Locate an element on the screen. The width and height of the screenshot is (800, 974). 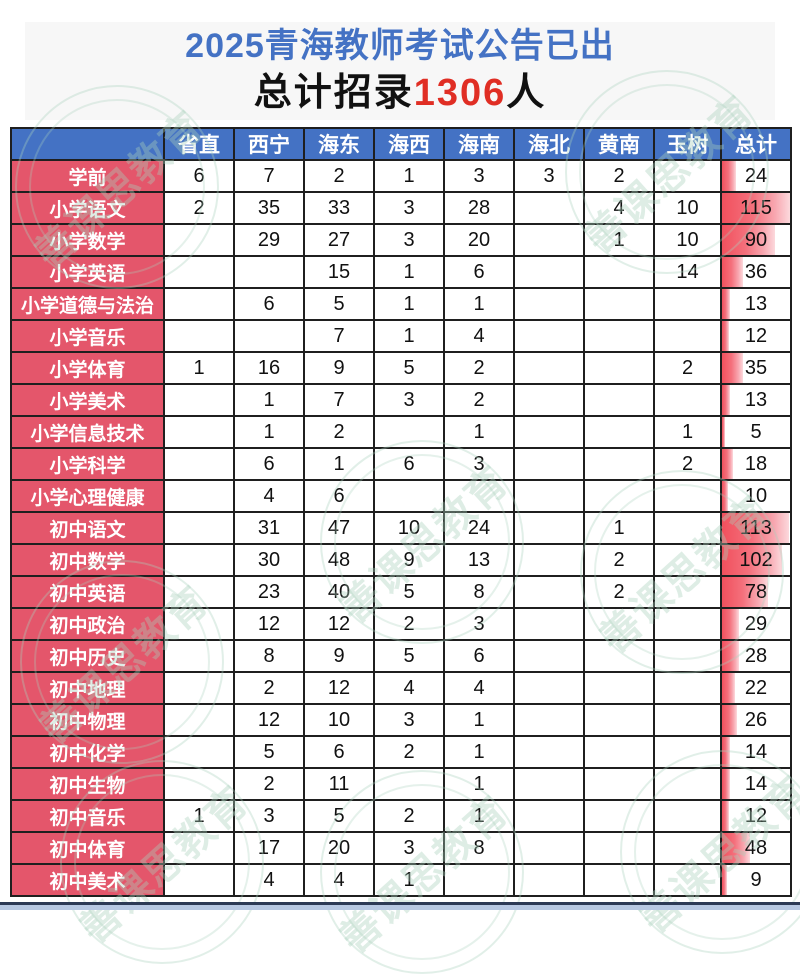
value-cell: 7 is located at coordinates (269, 176).